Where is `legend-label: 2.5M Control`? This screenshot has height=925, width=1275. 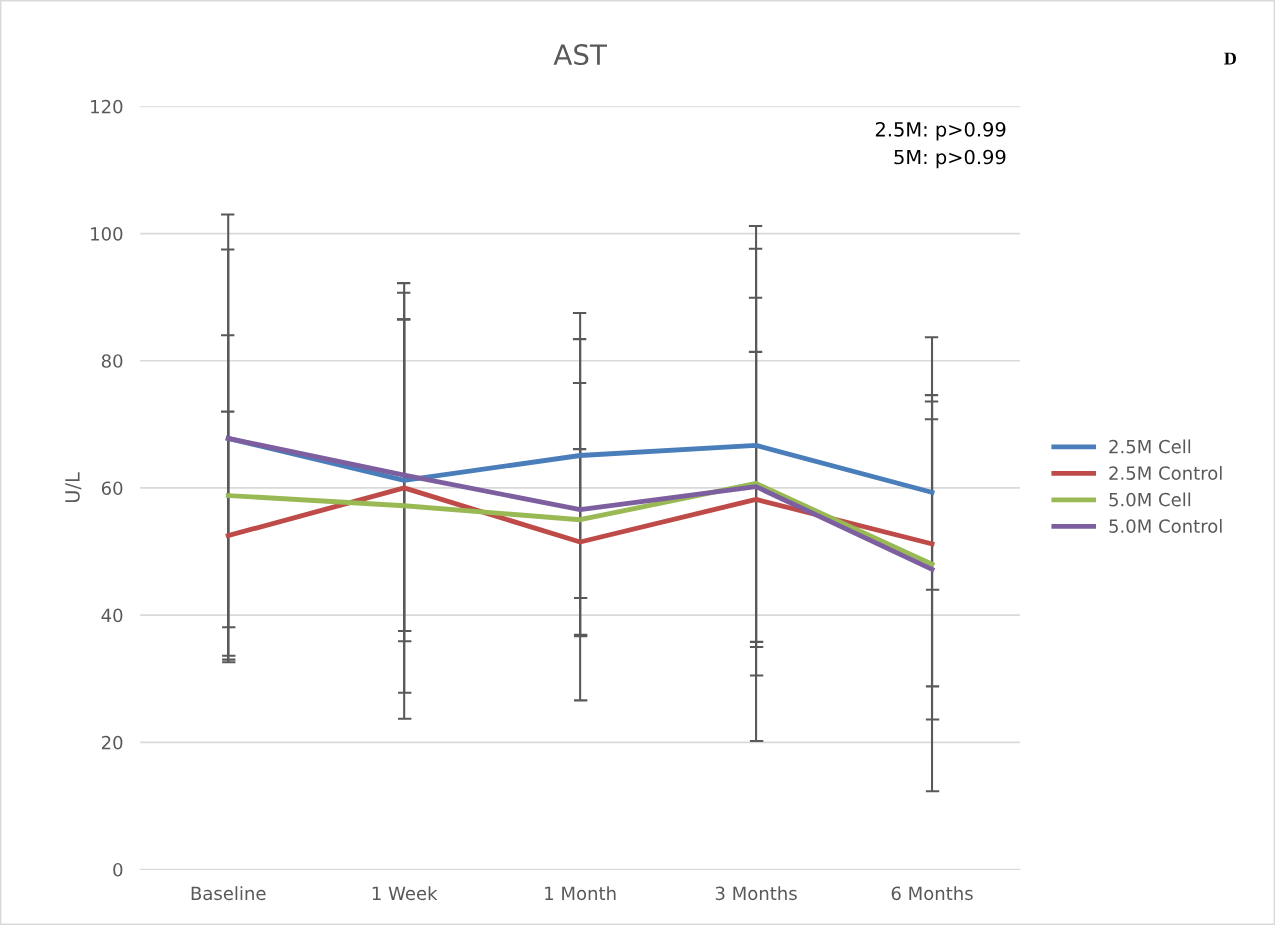
legend-label: 2.5M Control is located at coordinates (1165, 472).